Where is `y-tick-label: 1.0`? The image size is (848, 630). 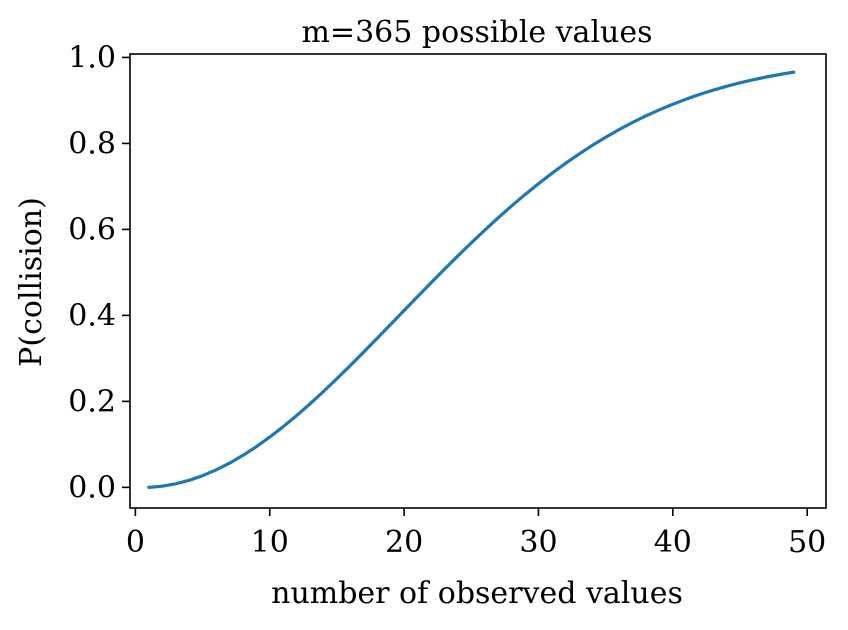 y-tick-label: 1.0 is located at coordinates (92, 57).